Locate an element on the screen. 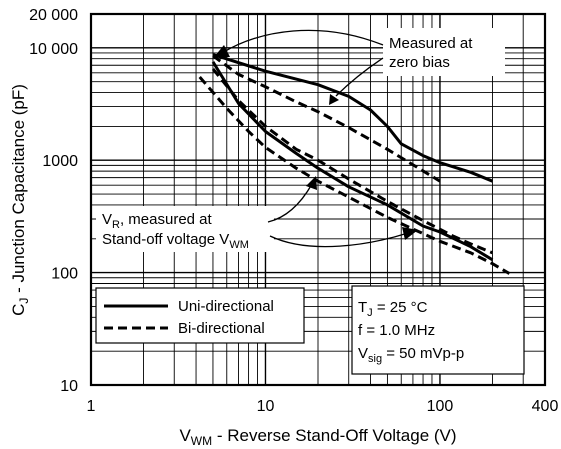  condition-temperature: TJ = 25 °C is located at coordinates (393, 309).